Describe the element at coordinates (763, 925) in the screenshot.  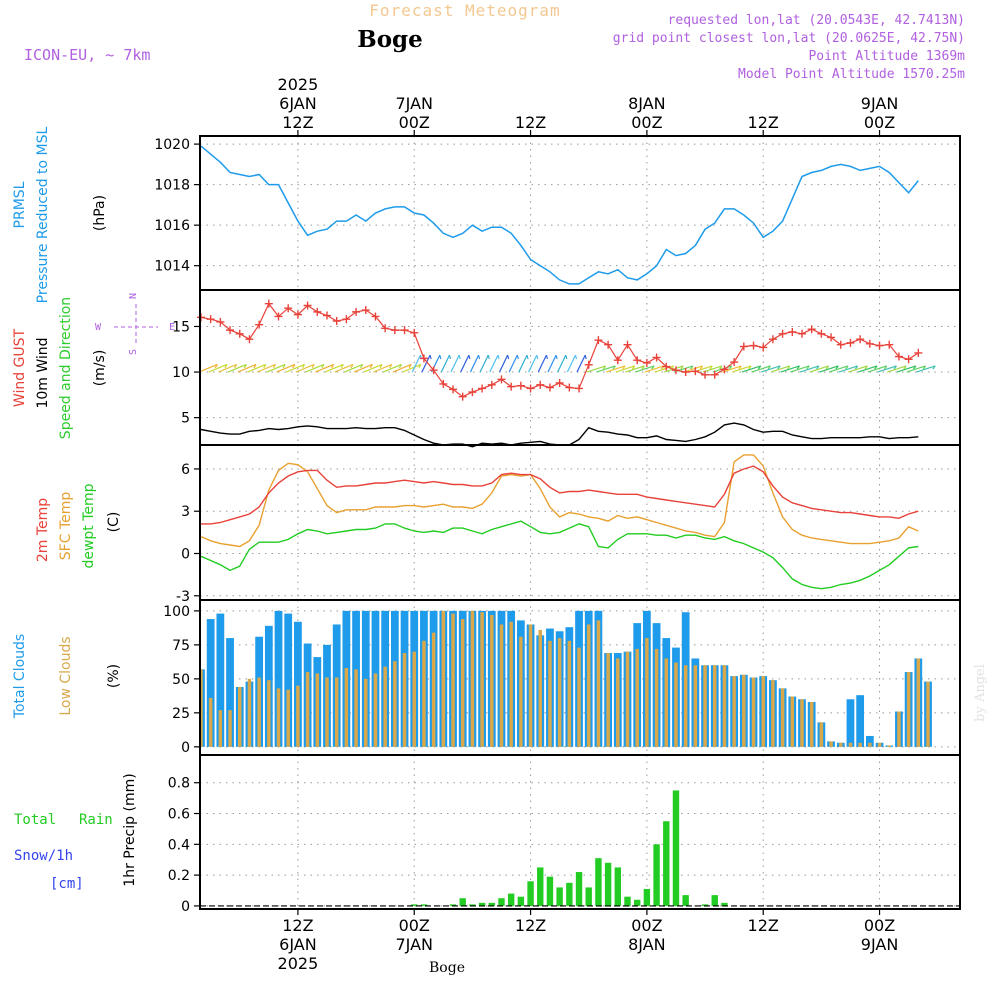
I see `bottom-time-label: 12Z` at that location.